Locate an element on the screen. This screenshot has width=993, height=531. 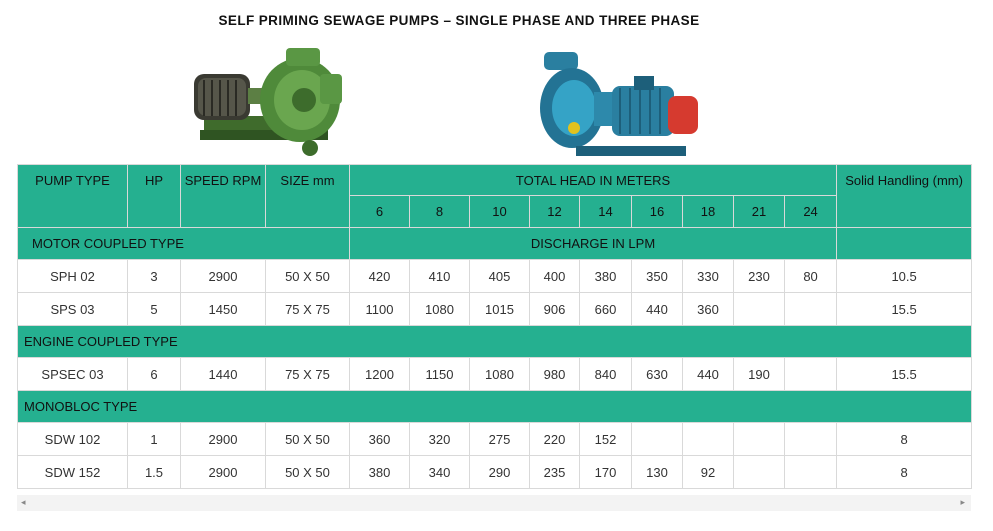
cell-discharge: 130 is located at coordinates (657, 472).